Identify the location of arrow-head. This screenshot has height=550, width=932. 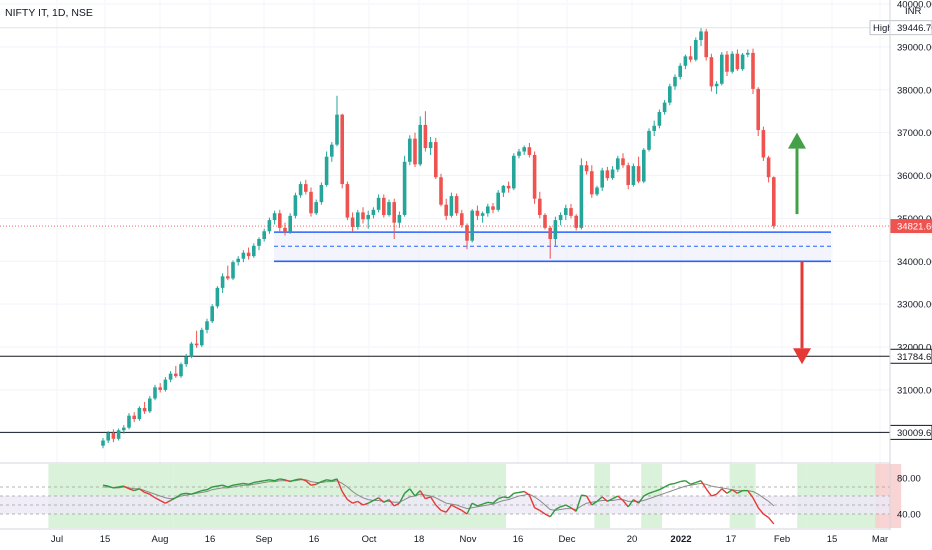
(797, 140).